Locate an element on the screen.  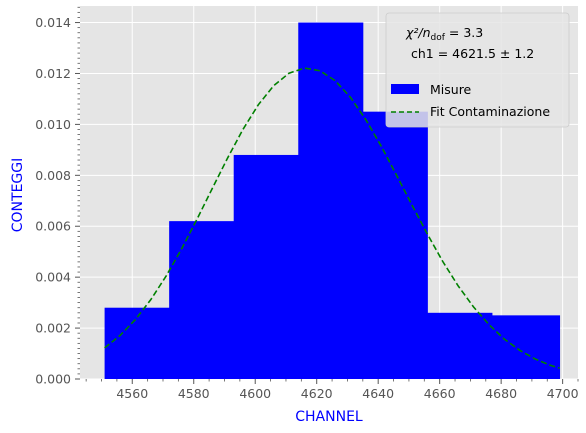
y-tick-label-2: 0.004 is located at coordinates (53, 277).